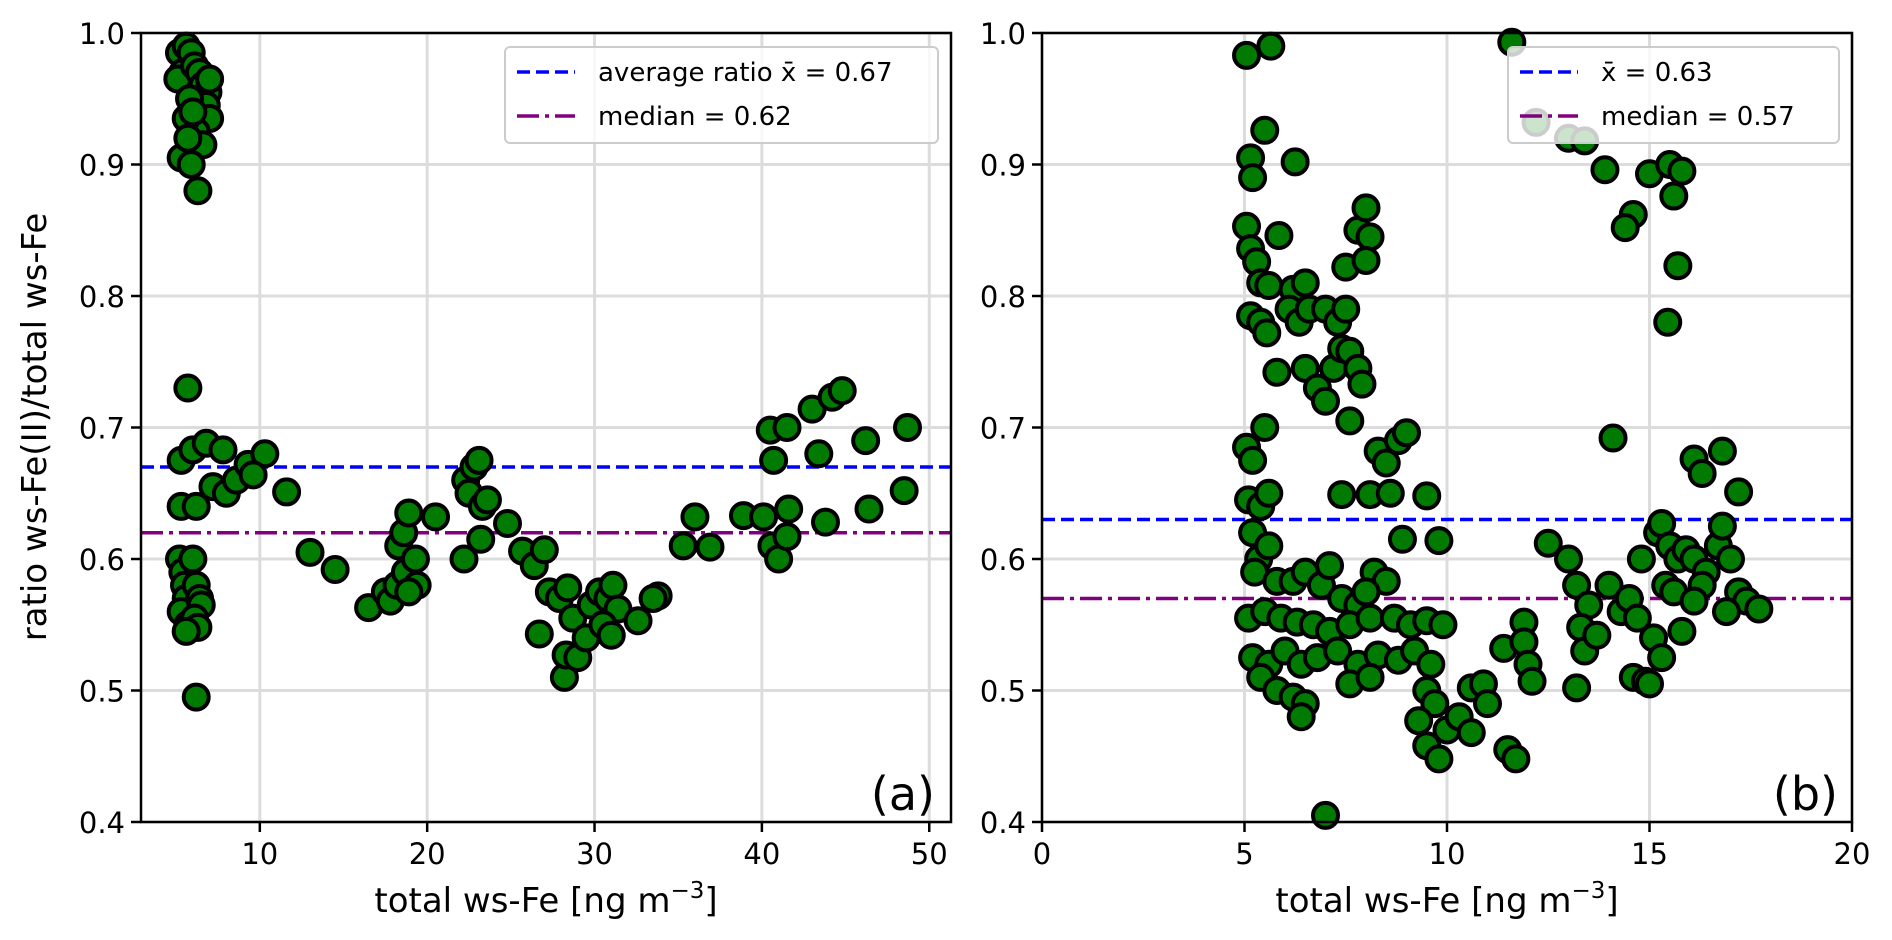  I want to click on panel-a-x-tick-label: 10, so click(259, 854).